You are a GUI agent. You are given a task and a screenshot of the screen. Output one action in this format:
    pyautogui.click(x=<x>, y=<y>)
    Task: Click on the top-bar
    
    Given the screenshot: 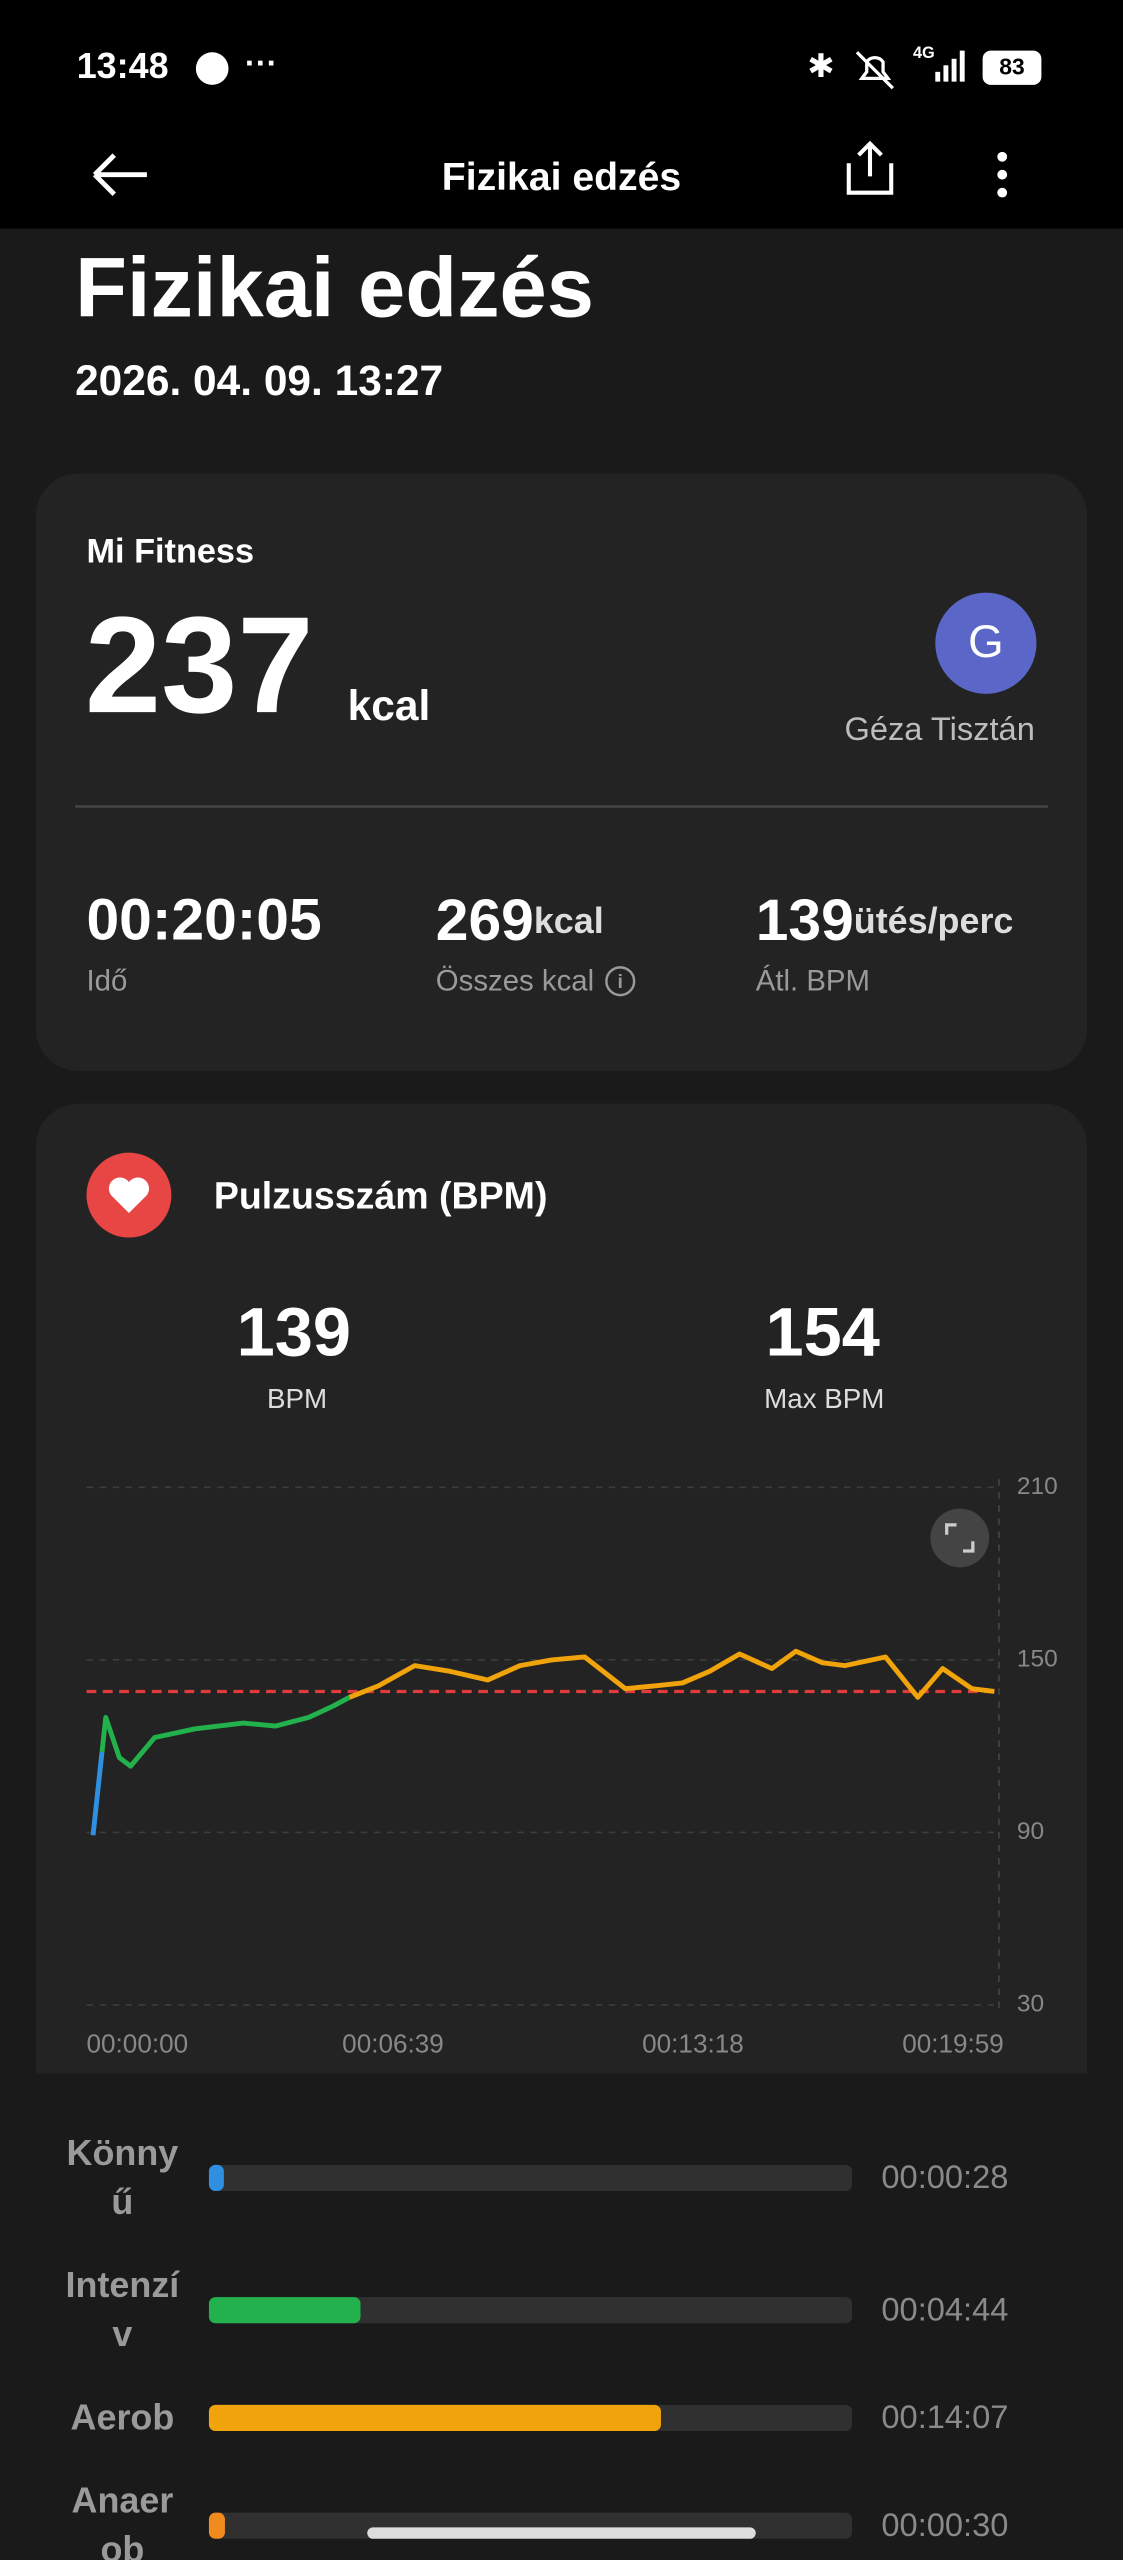 What is the action you would take?
    pyautogui.click(x=561, y=114)
    